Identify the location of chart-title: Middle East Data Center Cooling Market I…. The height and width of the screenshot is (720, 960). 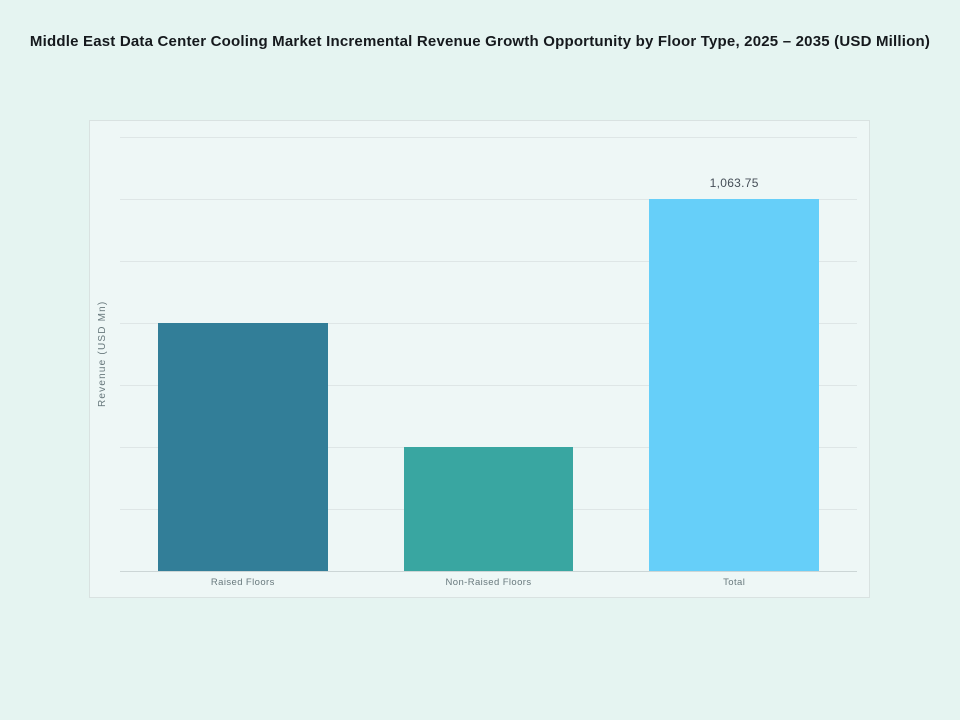
(480, 41).